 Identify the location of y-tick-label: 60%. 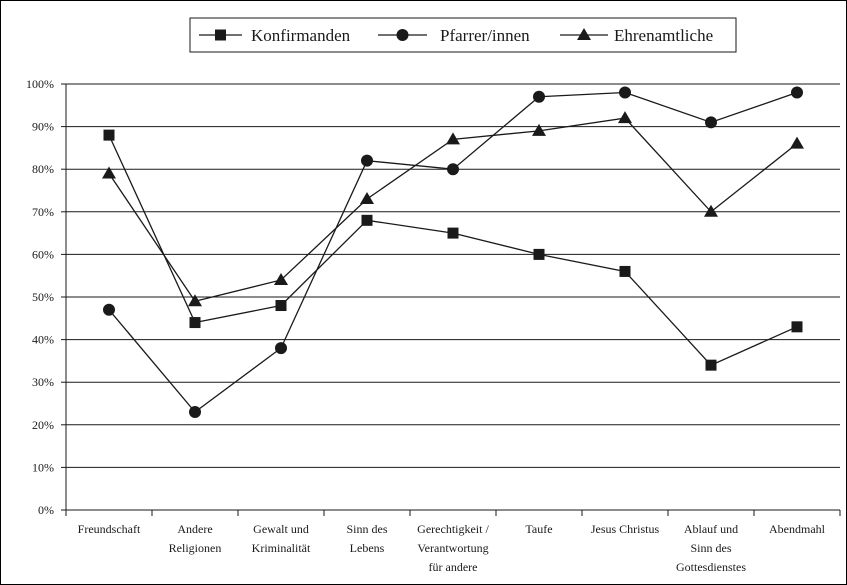
(43, 254).